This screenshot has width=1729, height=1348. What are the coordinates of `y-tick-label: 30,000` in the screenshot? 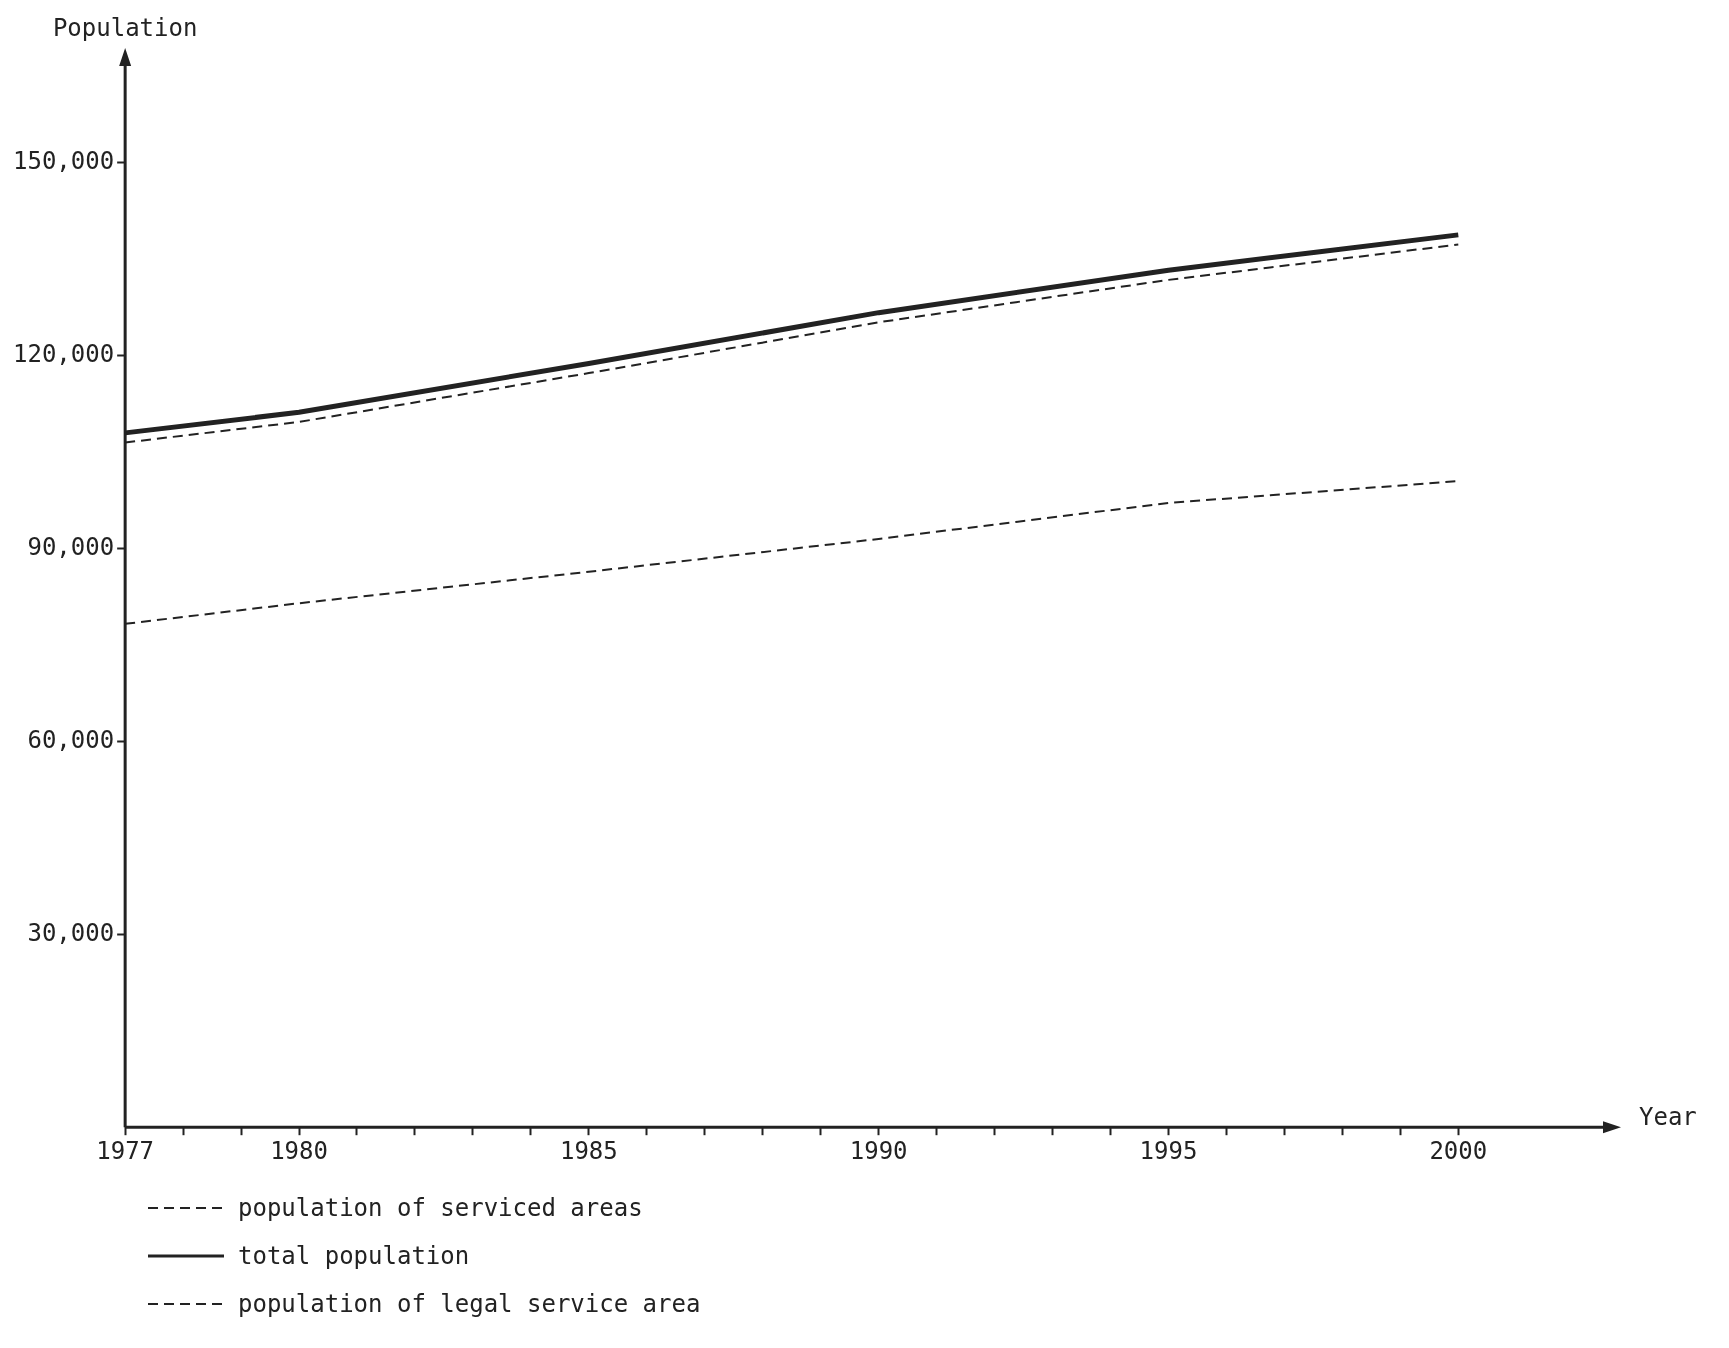 It's located at (71, 932).